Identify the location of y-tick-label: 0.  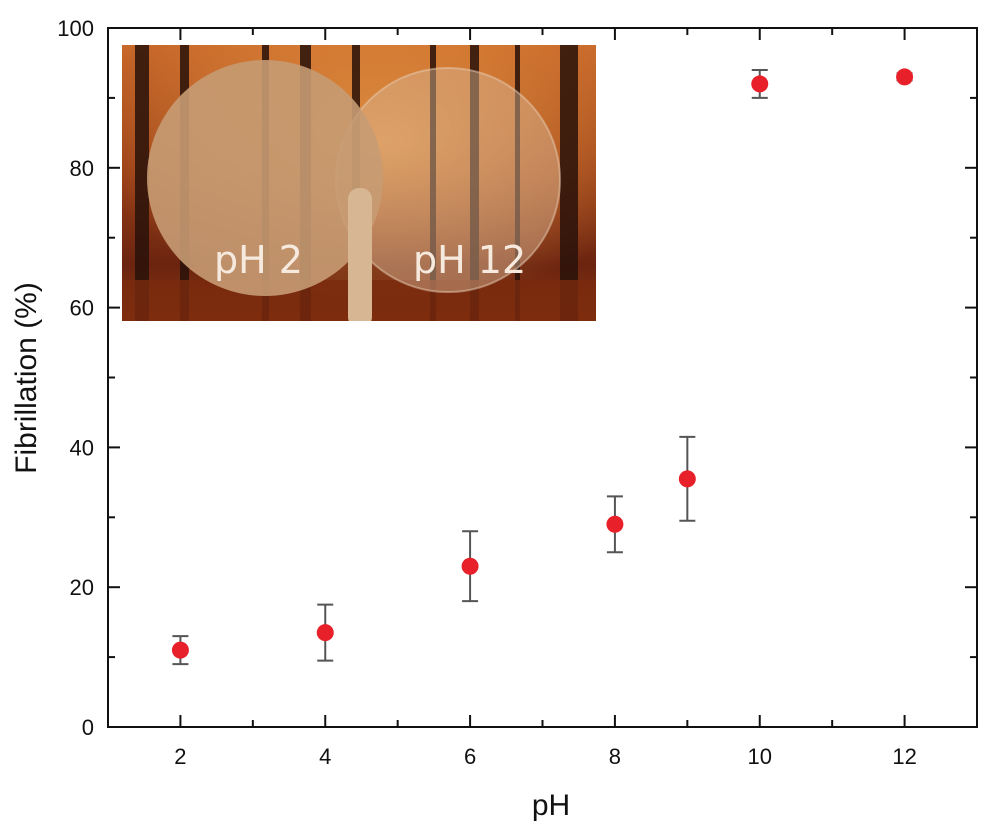
(88, 727).